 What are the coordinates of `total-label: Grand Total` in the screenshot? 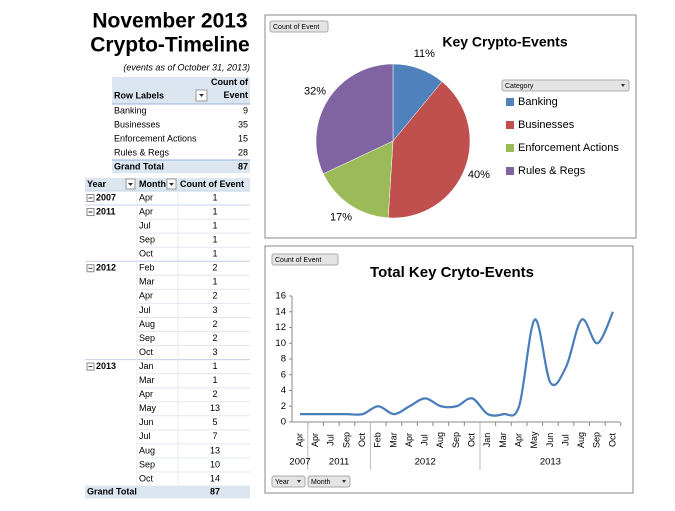 It's located at (112, 491).